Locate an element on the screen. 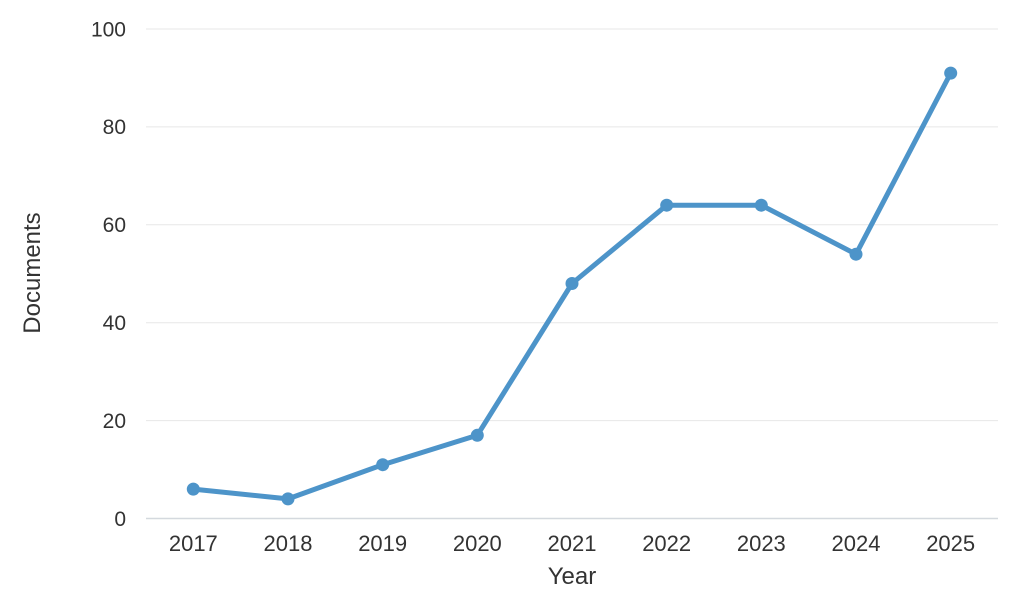 Image resolution: width=1024 pixels, height=595 pixels. y-tick-label: 60 is located at coordinates (114, 225).